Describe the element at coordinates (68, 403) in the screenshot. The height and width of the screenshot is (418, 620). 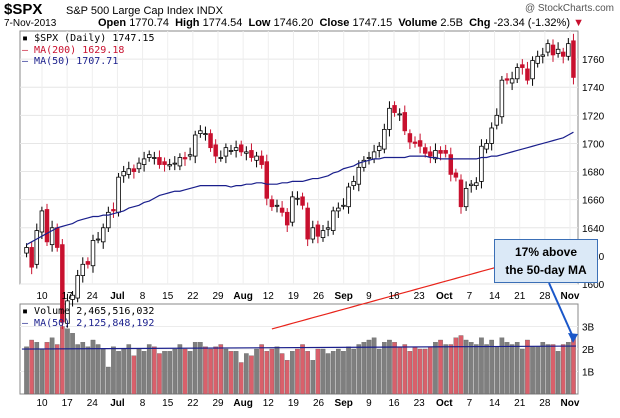
I see `x-tick-label-volume: 17` at that location.